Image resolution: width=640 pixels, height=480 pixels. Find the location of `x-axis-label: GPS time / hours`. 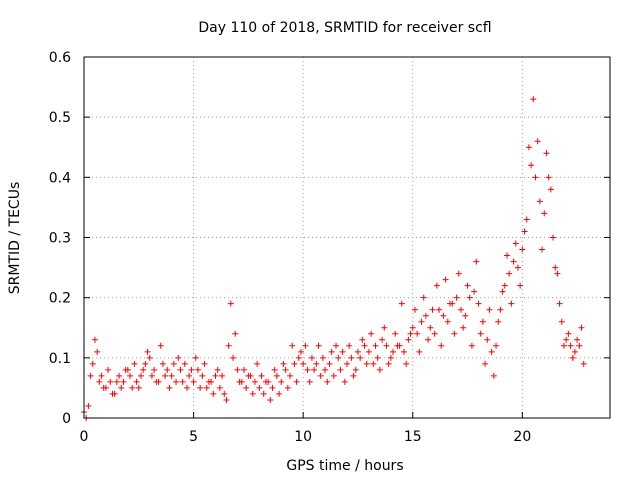

x-axis-label: GPS time / hours is located at coordinates (344, 466).